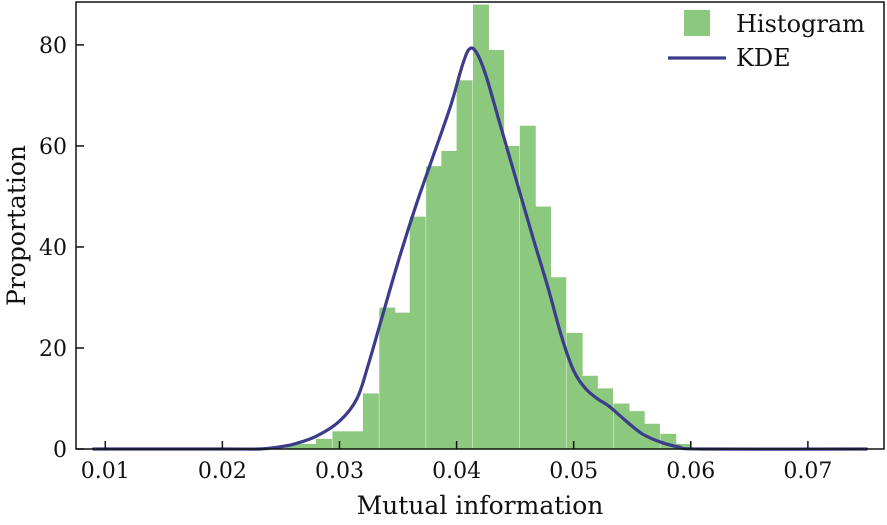  Describe the element at coordinates (222, 471) in the screenshot. I see `x-tick-label: 0.02` at that location.